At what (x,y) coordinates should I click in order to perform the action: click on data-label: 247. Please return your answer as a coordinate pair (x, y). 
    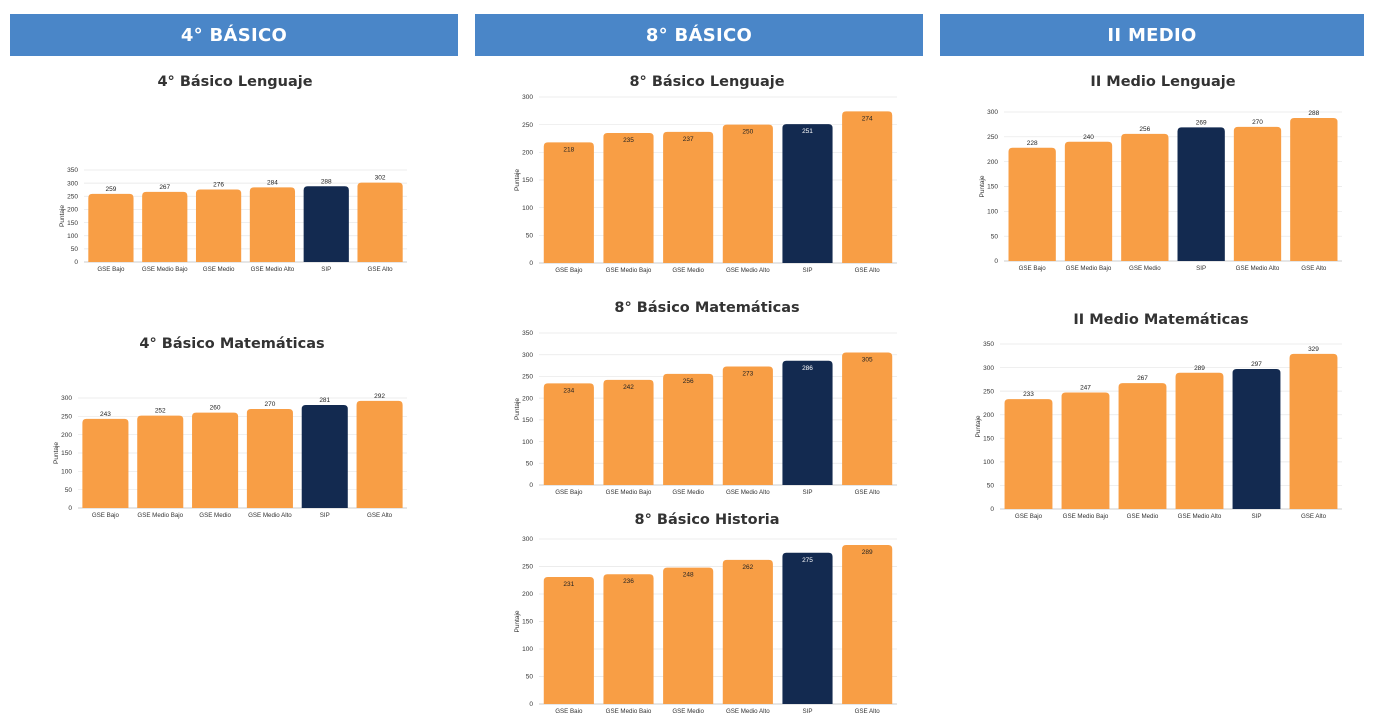
    Looking at the image, I should click on (1085, 388).